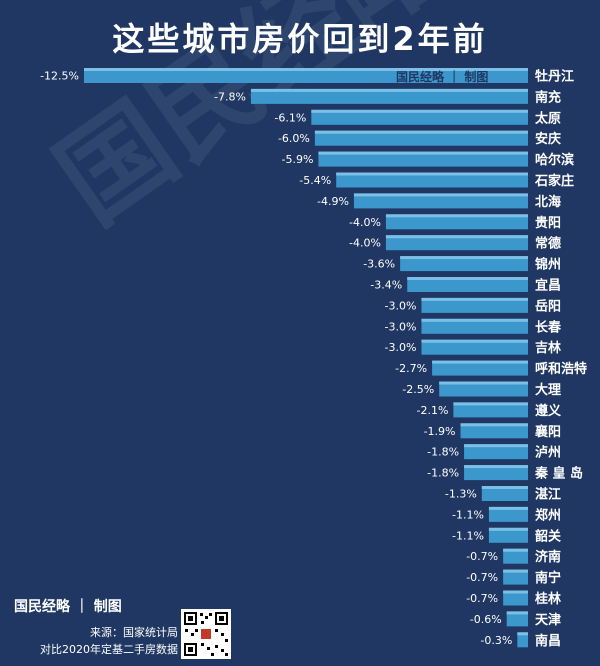  What do you see at coordinates (109, 641) in the screenshot?
I see `source-note: 来源：国家统计局 对比2020年定基二手房数据` at bounding box center [109, 641].